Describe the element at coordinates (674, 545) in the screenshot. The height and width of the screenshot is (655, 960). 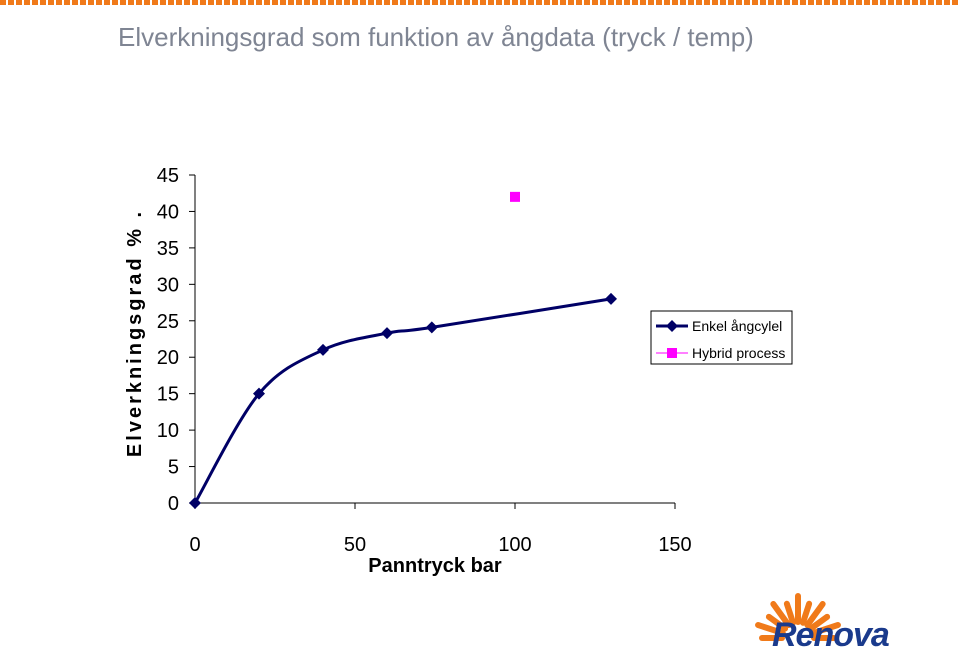
I see `x-tick-label: 150` at that location.